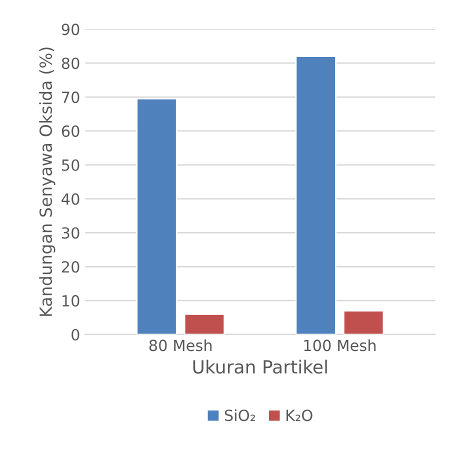 This screenshot has height=449, width=473. I want to click on x-axis-title: Ukuran Partikel, so click(260, 367).